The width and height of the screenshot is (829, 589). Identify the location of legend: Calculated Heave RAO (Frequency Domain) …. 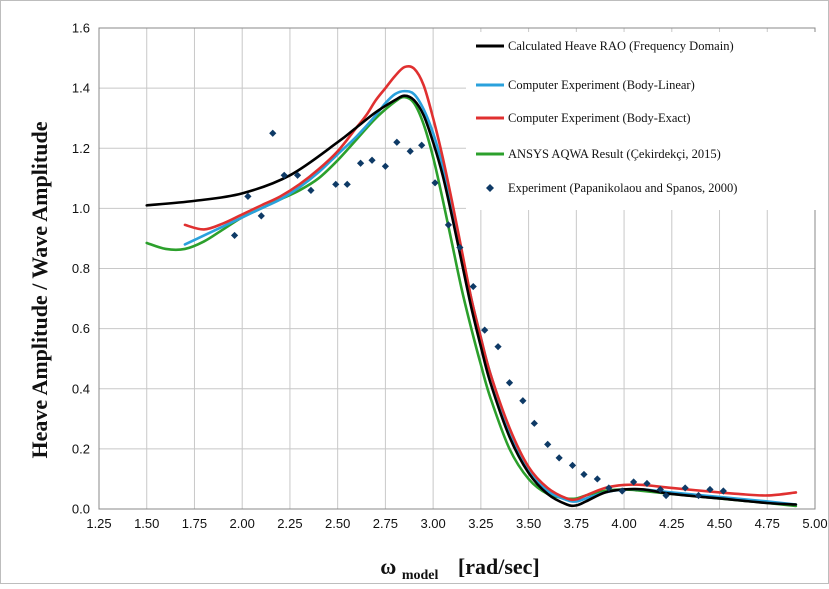
(641, 121).